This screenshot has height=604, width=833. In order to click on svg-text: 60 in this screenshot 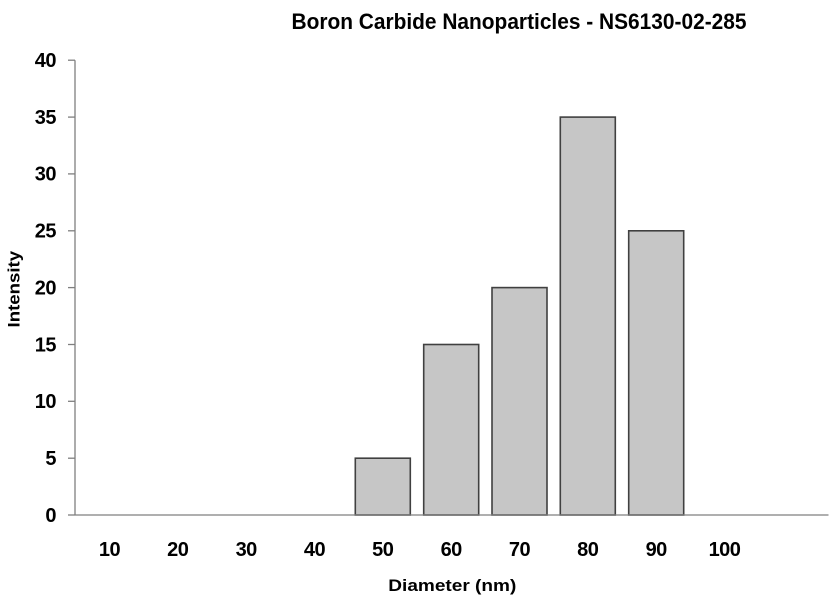, I will do `click(452, 550)`.